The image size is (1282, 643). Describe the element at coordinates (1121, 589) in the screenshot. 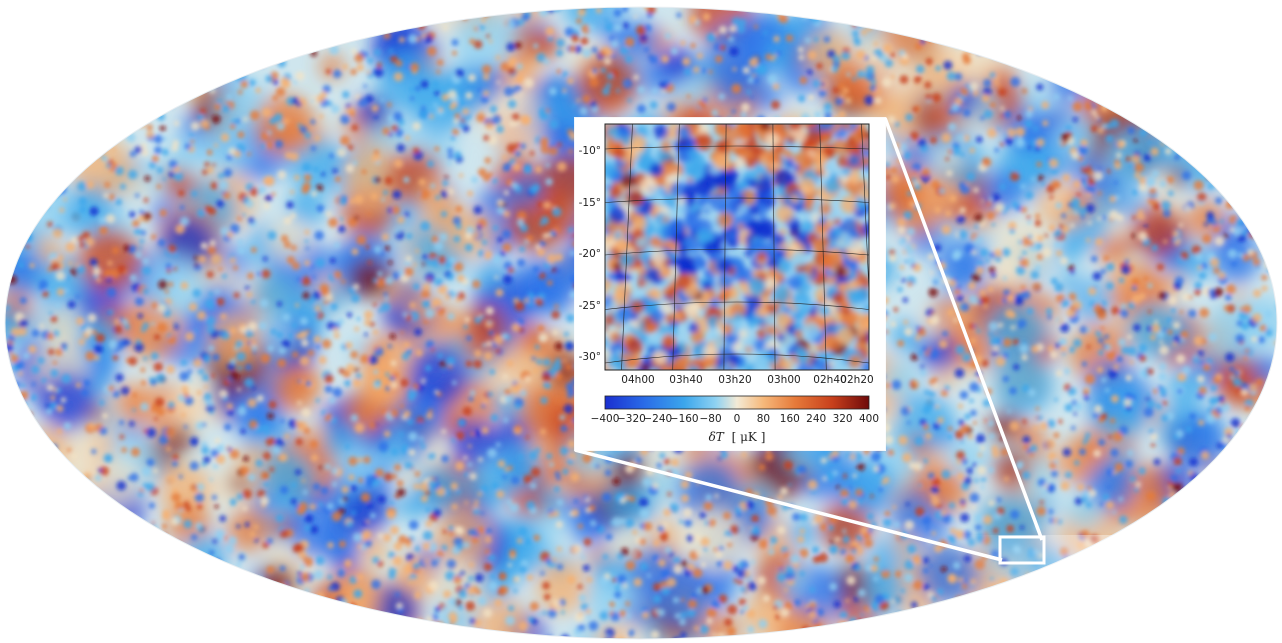

I see `corner-fade` at that location.